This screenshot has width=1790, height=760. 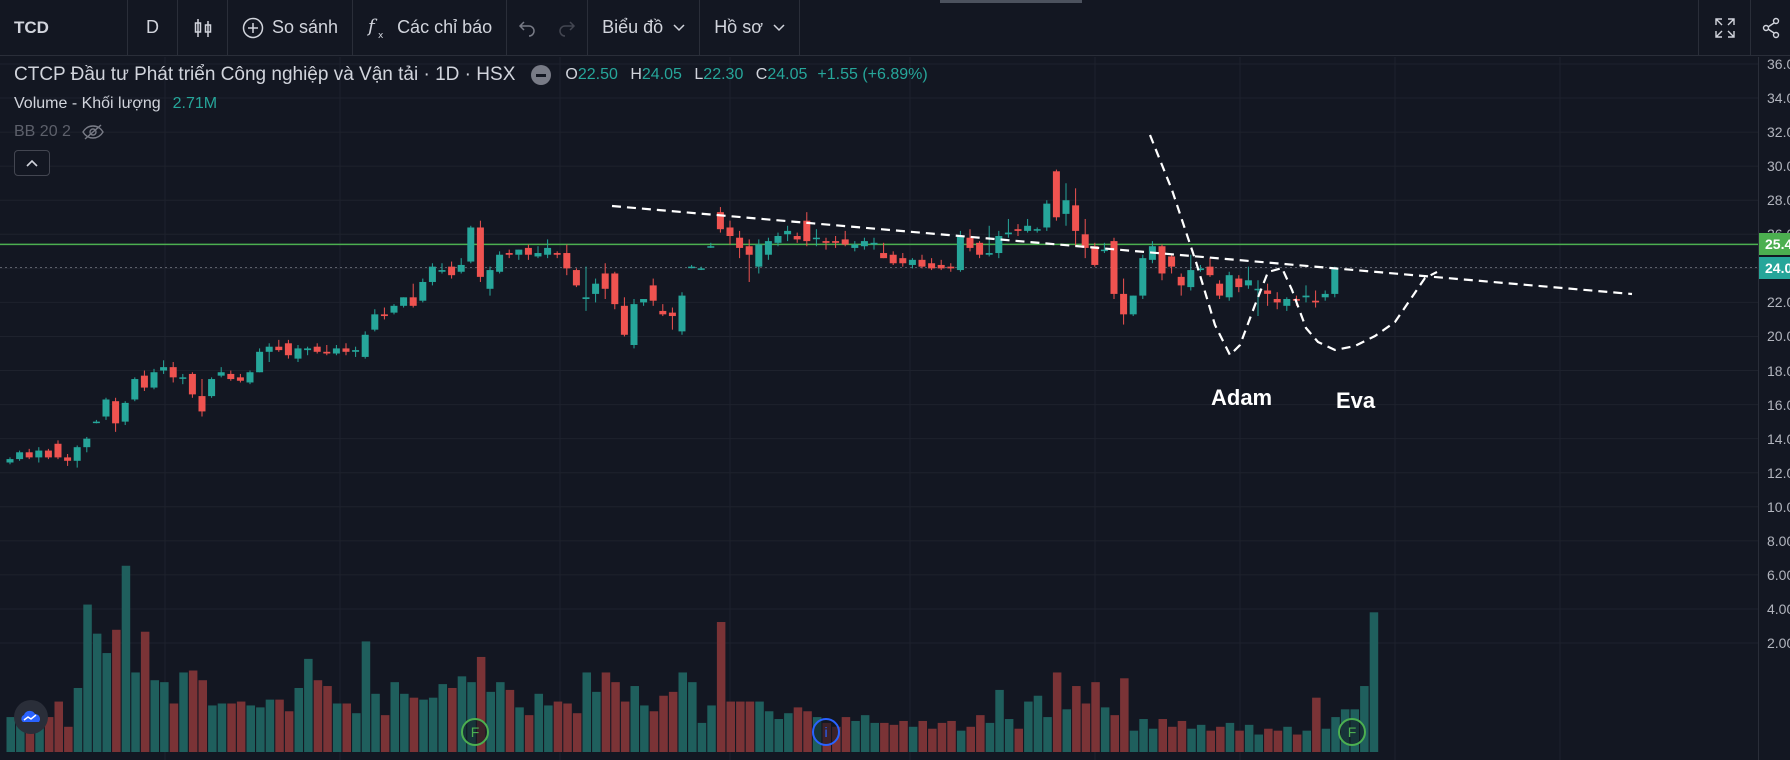 I want to click on price-tick-label: 18.00, so click(x=1778, y=370).